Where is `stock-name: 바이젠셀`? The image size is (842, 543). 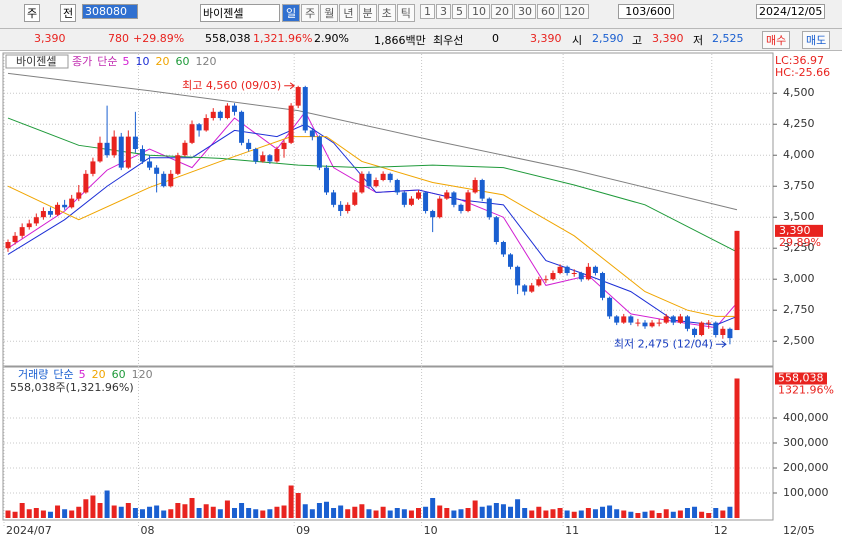
stock-name: 바이젠셀 is located at coordinates (240, 13).